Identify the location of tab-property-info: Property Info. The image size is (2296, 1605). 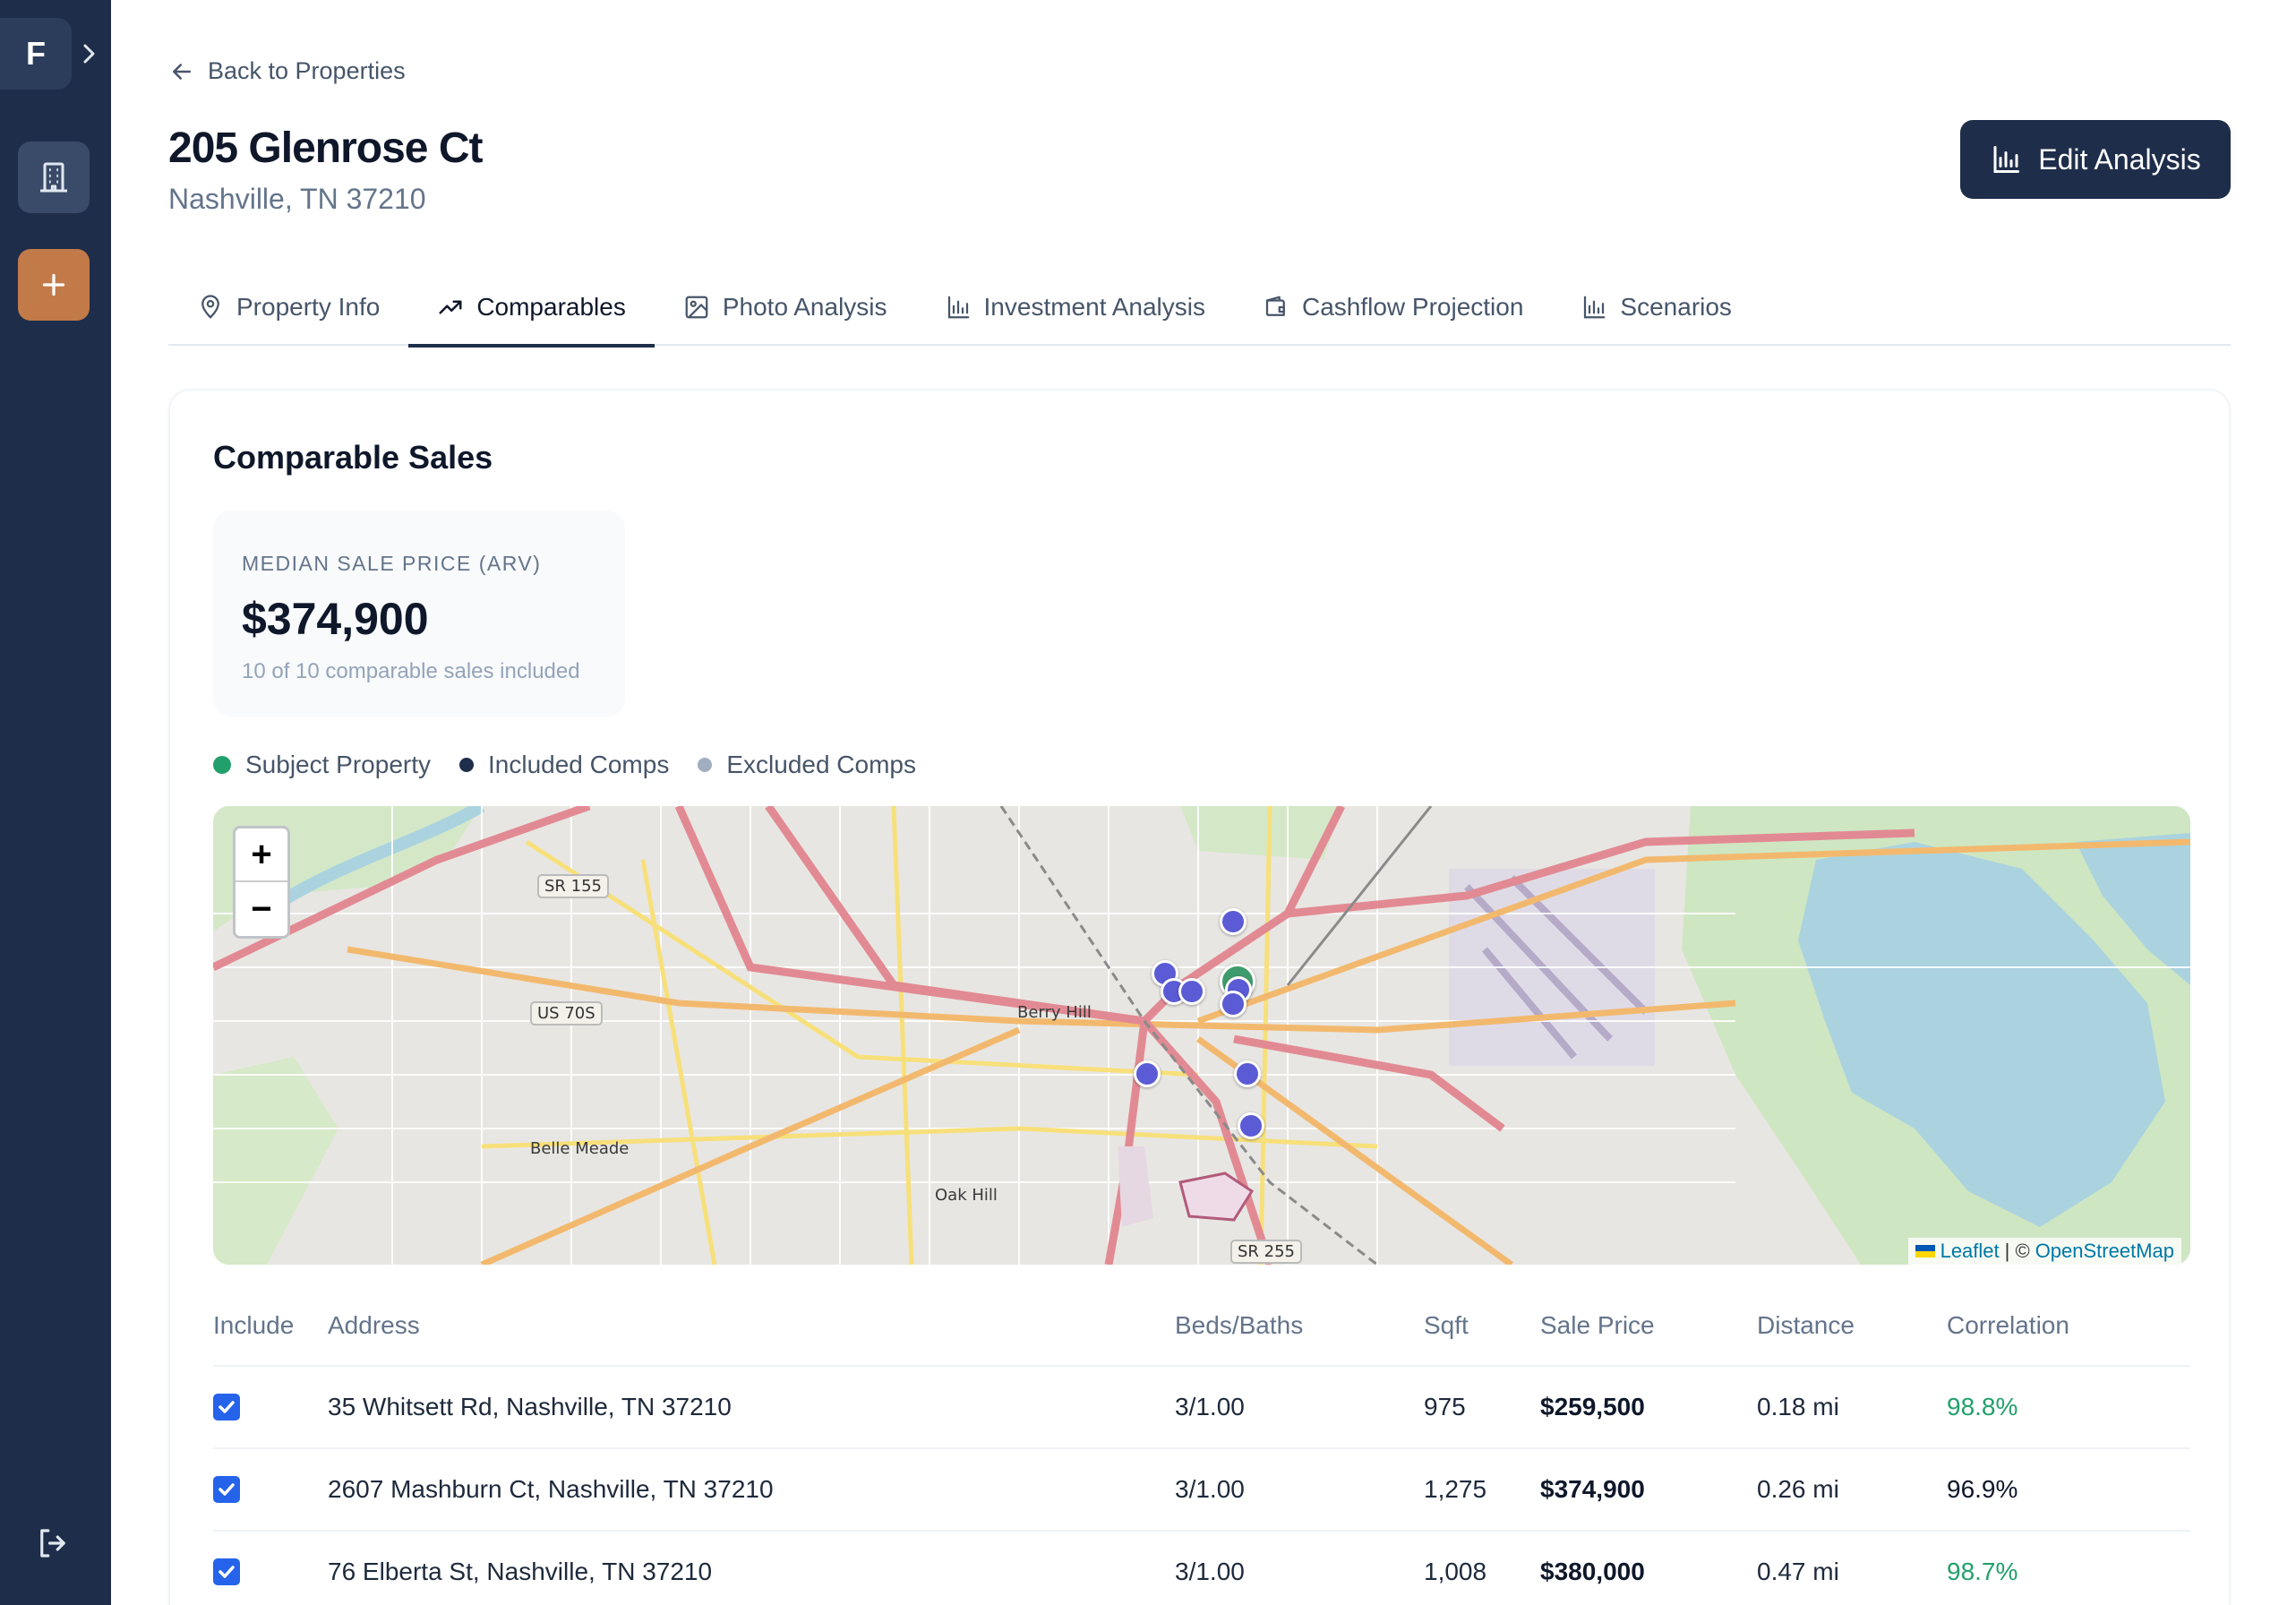
(288, 307).